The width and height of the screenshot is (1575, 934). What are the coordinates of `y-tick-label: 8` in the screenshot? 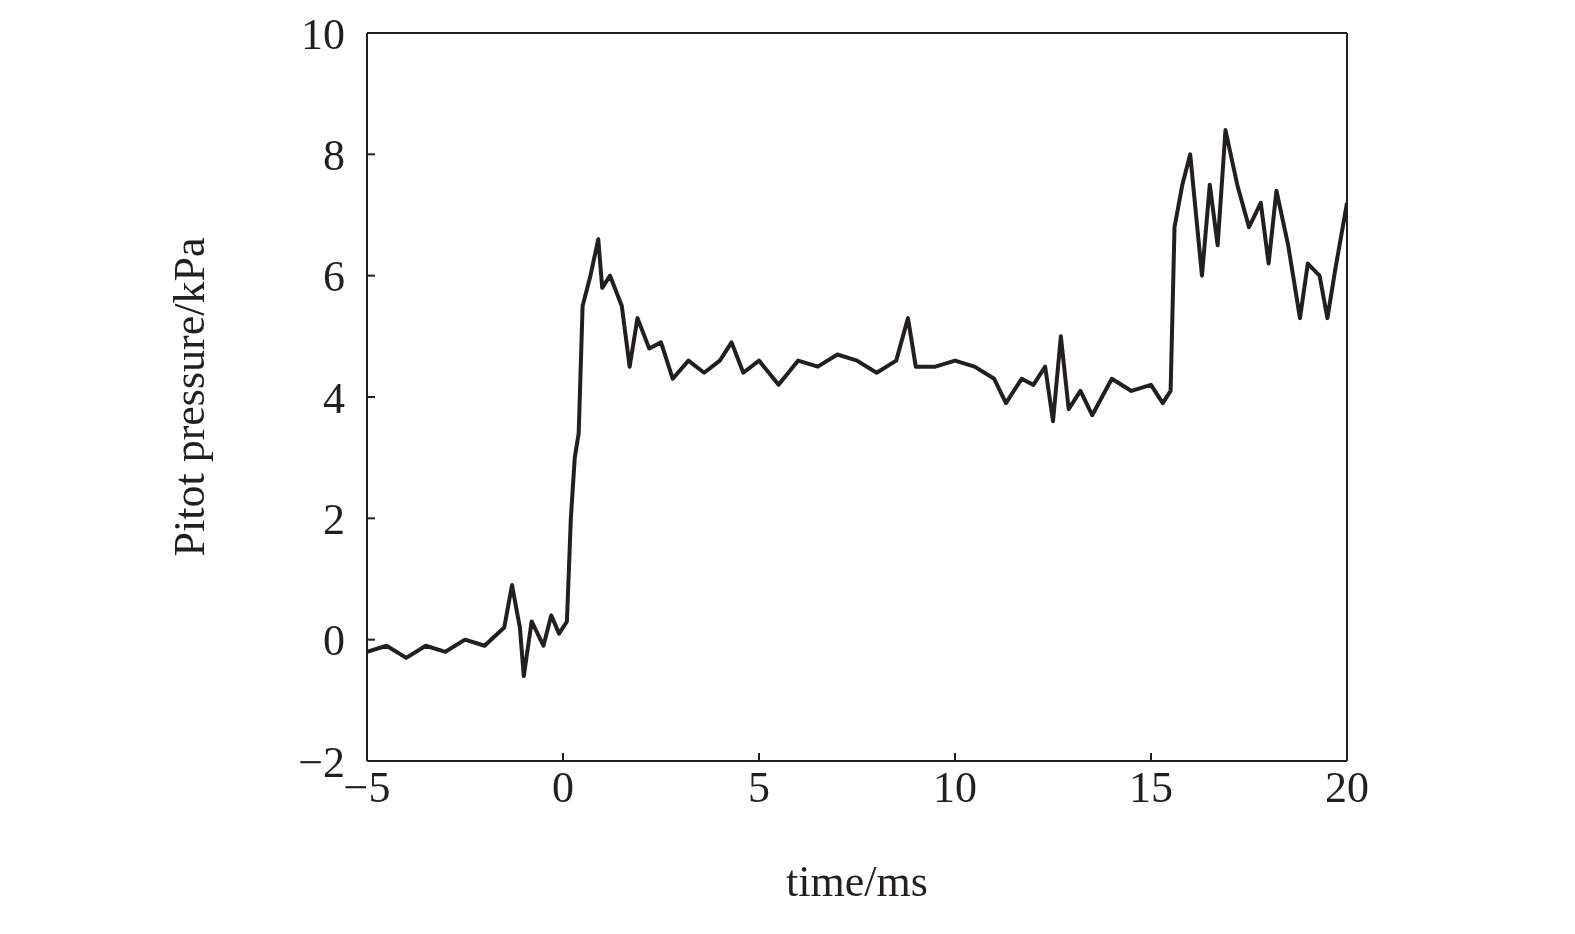 It's located at (334, 155).